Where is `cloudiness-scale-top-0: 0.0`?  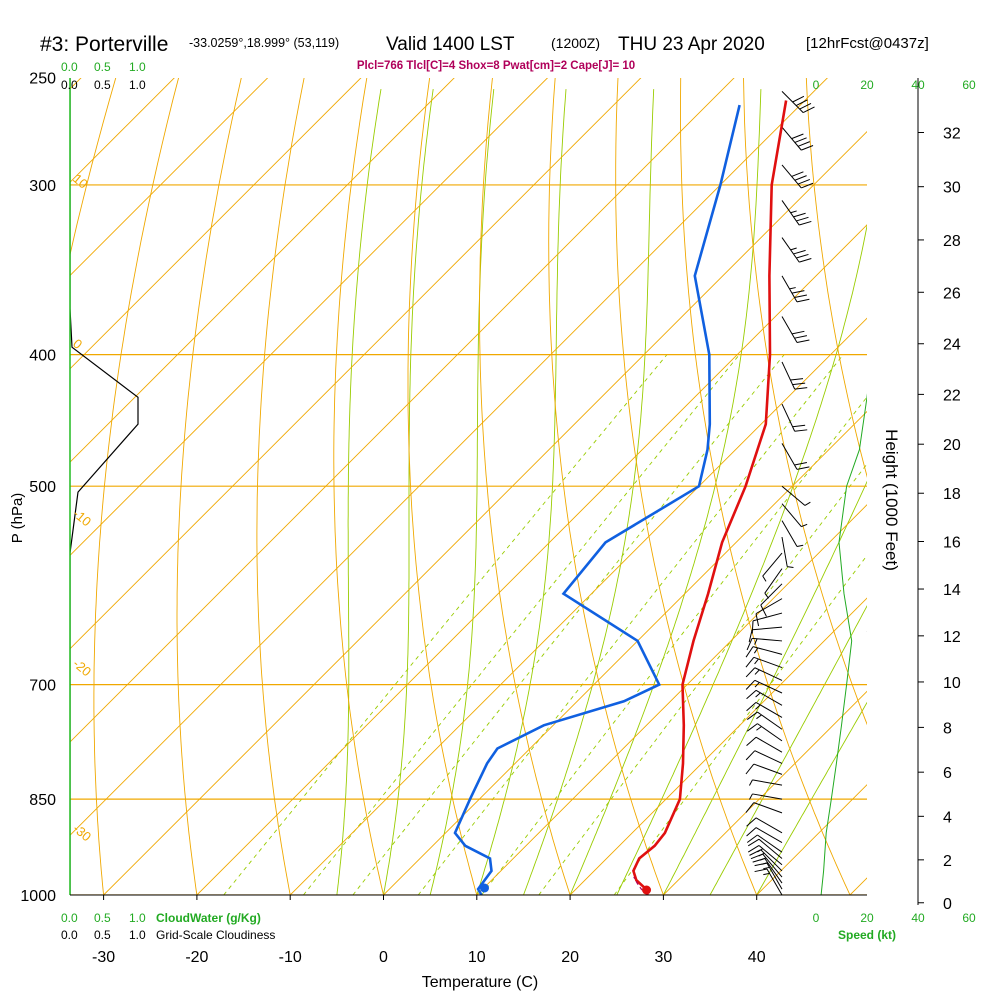
cloudiness-scale-top-0: 0.0 is located at coordinates (69, 85).